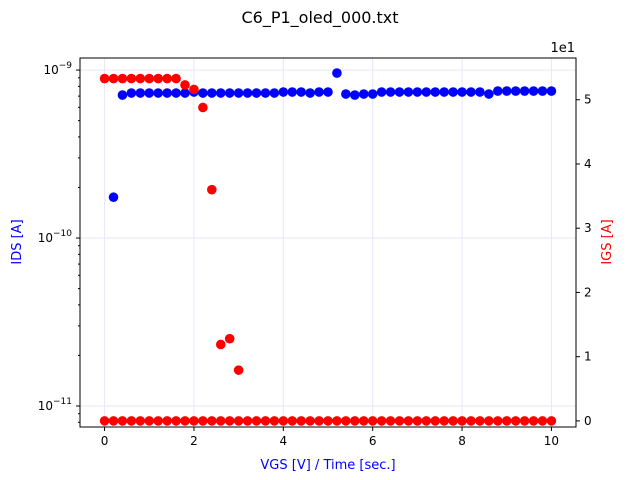 The width and height of the screenshot is (640, 480). What do you see at coordinates (283, 441) in the screenshot?
I see `x-tick-label: 4` at bounding box center [283, 441].